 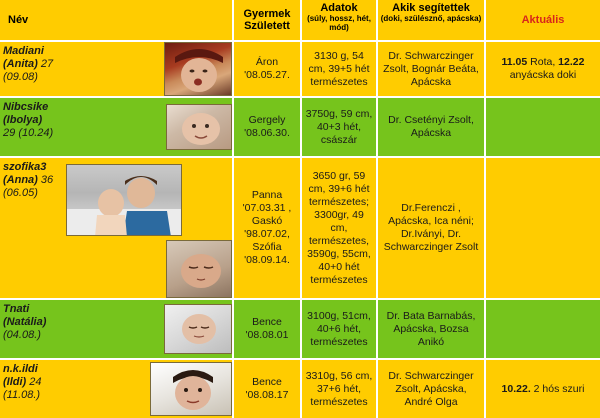 I want to click on row5-baby-face-icon, so click(x=193, y=390).